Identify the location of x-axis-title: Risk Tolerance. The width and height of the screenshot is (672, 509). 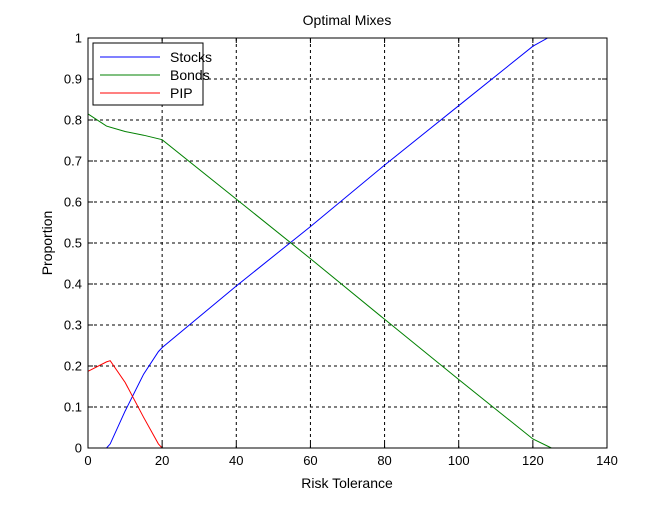
(347, 483).